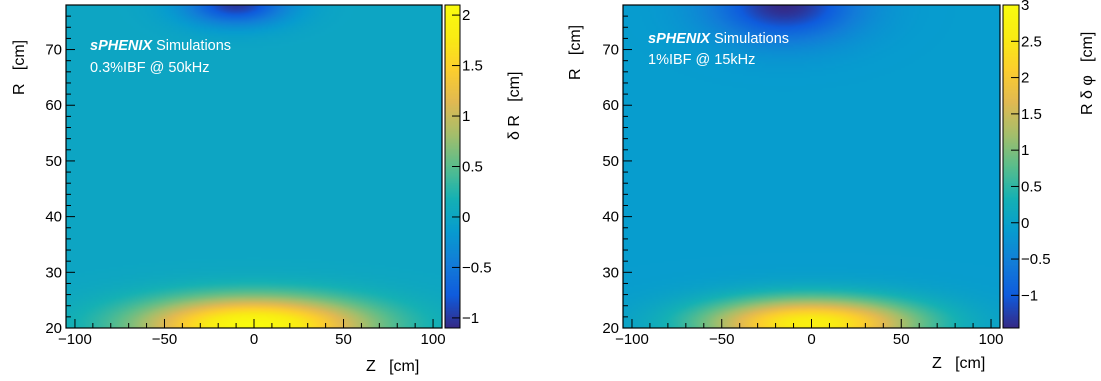 Image resolution: width=1101 pixels, height=381 pixels. Describe the element at coordinates (514, 106) in the screenshot. I see `left-colorbar-label: δ R [cm]` at that location.